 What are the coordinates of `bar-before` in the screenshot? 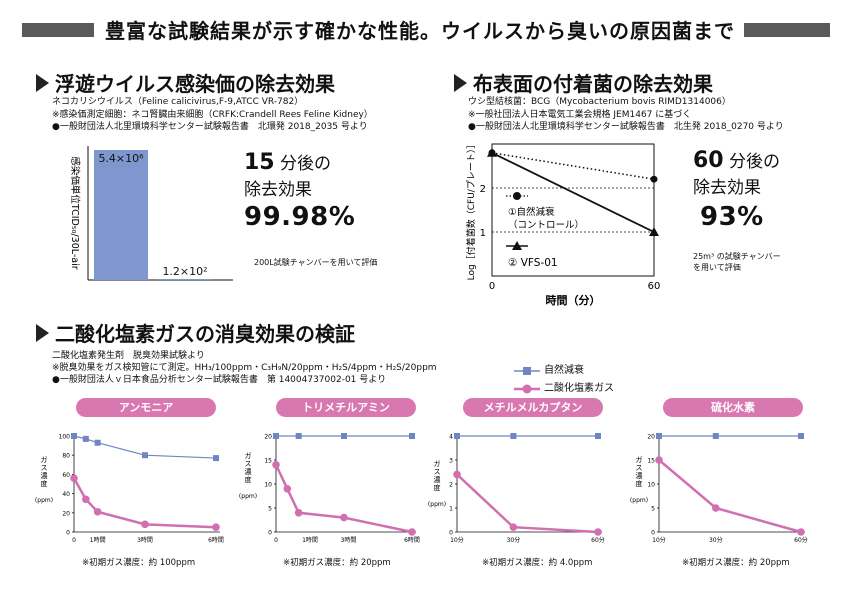 It's located at (121, 215).